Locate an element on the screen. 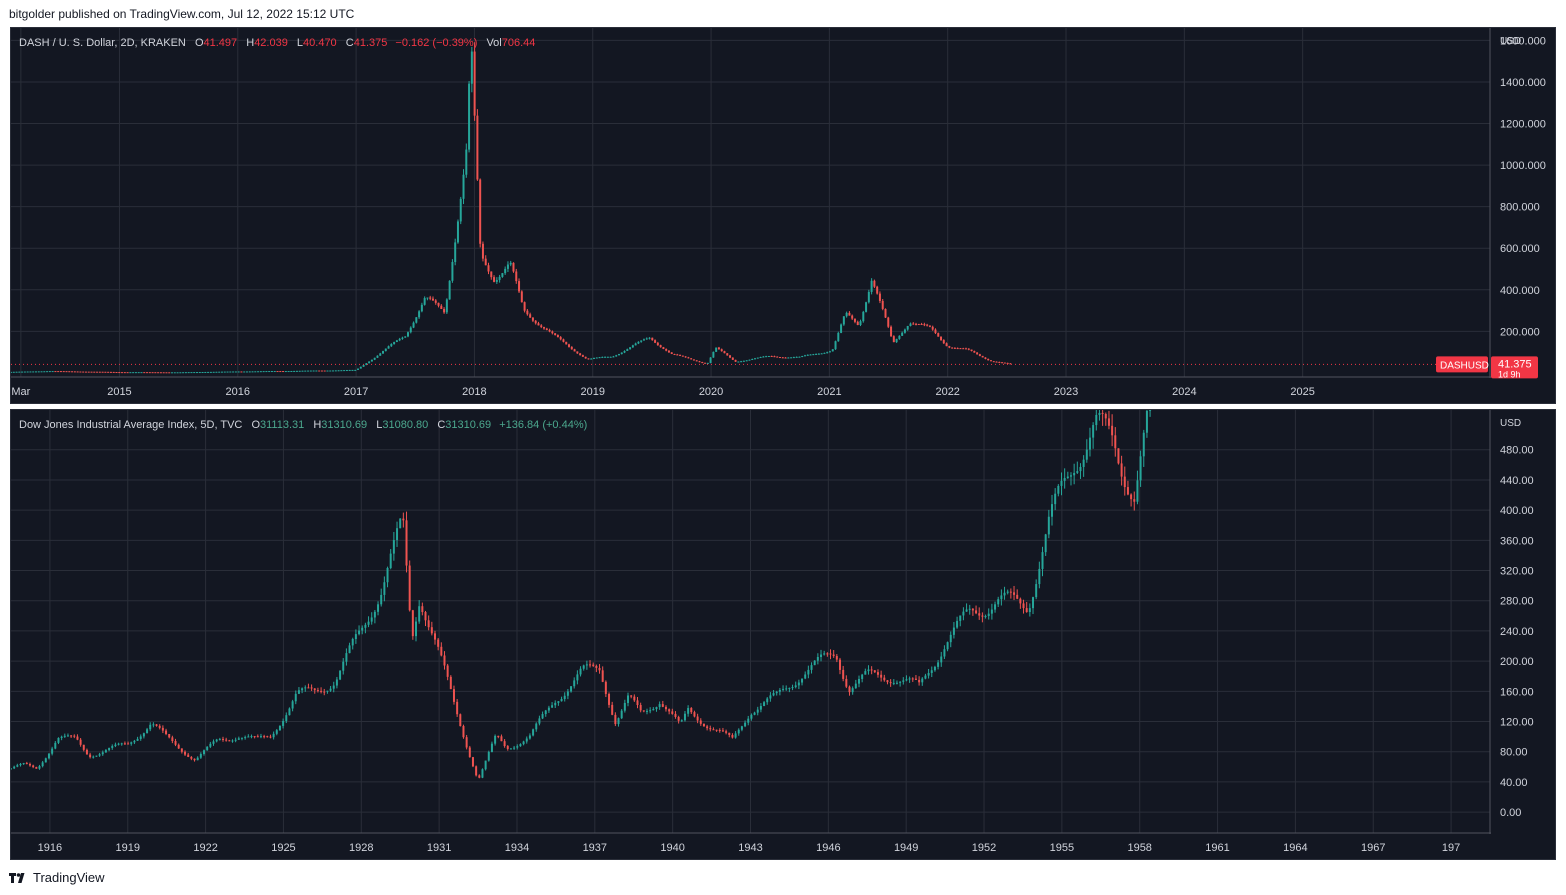 This screenshot has width=1566, height=895. dash-open-label: O is located at coordinates (199, 43).